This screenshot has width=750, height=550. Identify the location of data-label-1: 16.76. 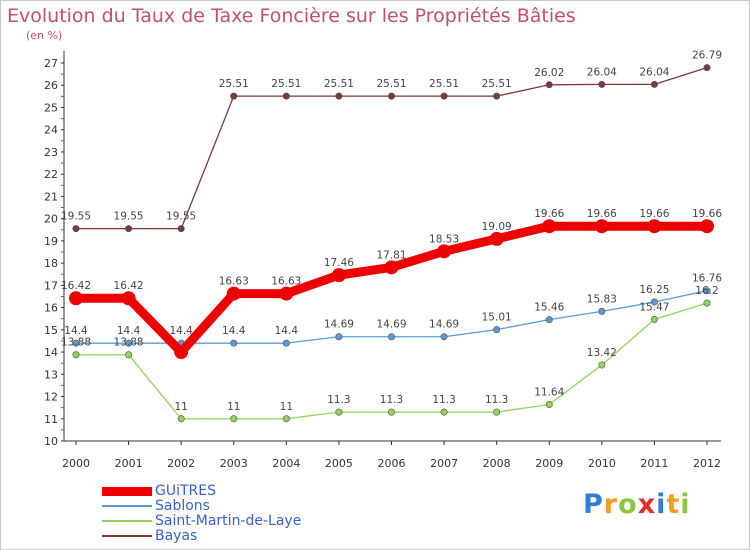
(707, 279).